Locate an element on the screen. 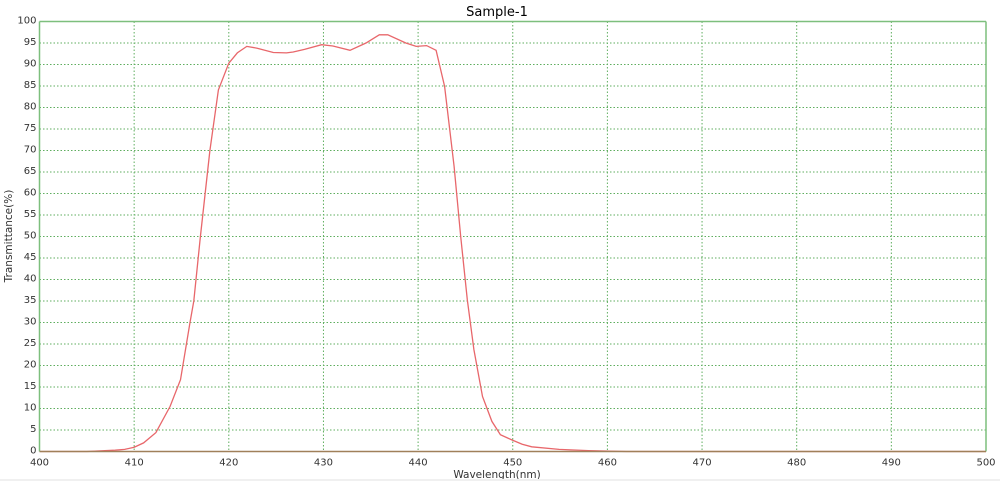 This screenshot has width=1000, height=481. y-tick-label: 80 is located at coordinates (30, 107).